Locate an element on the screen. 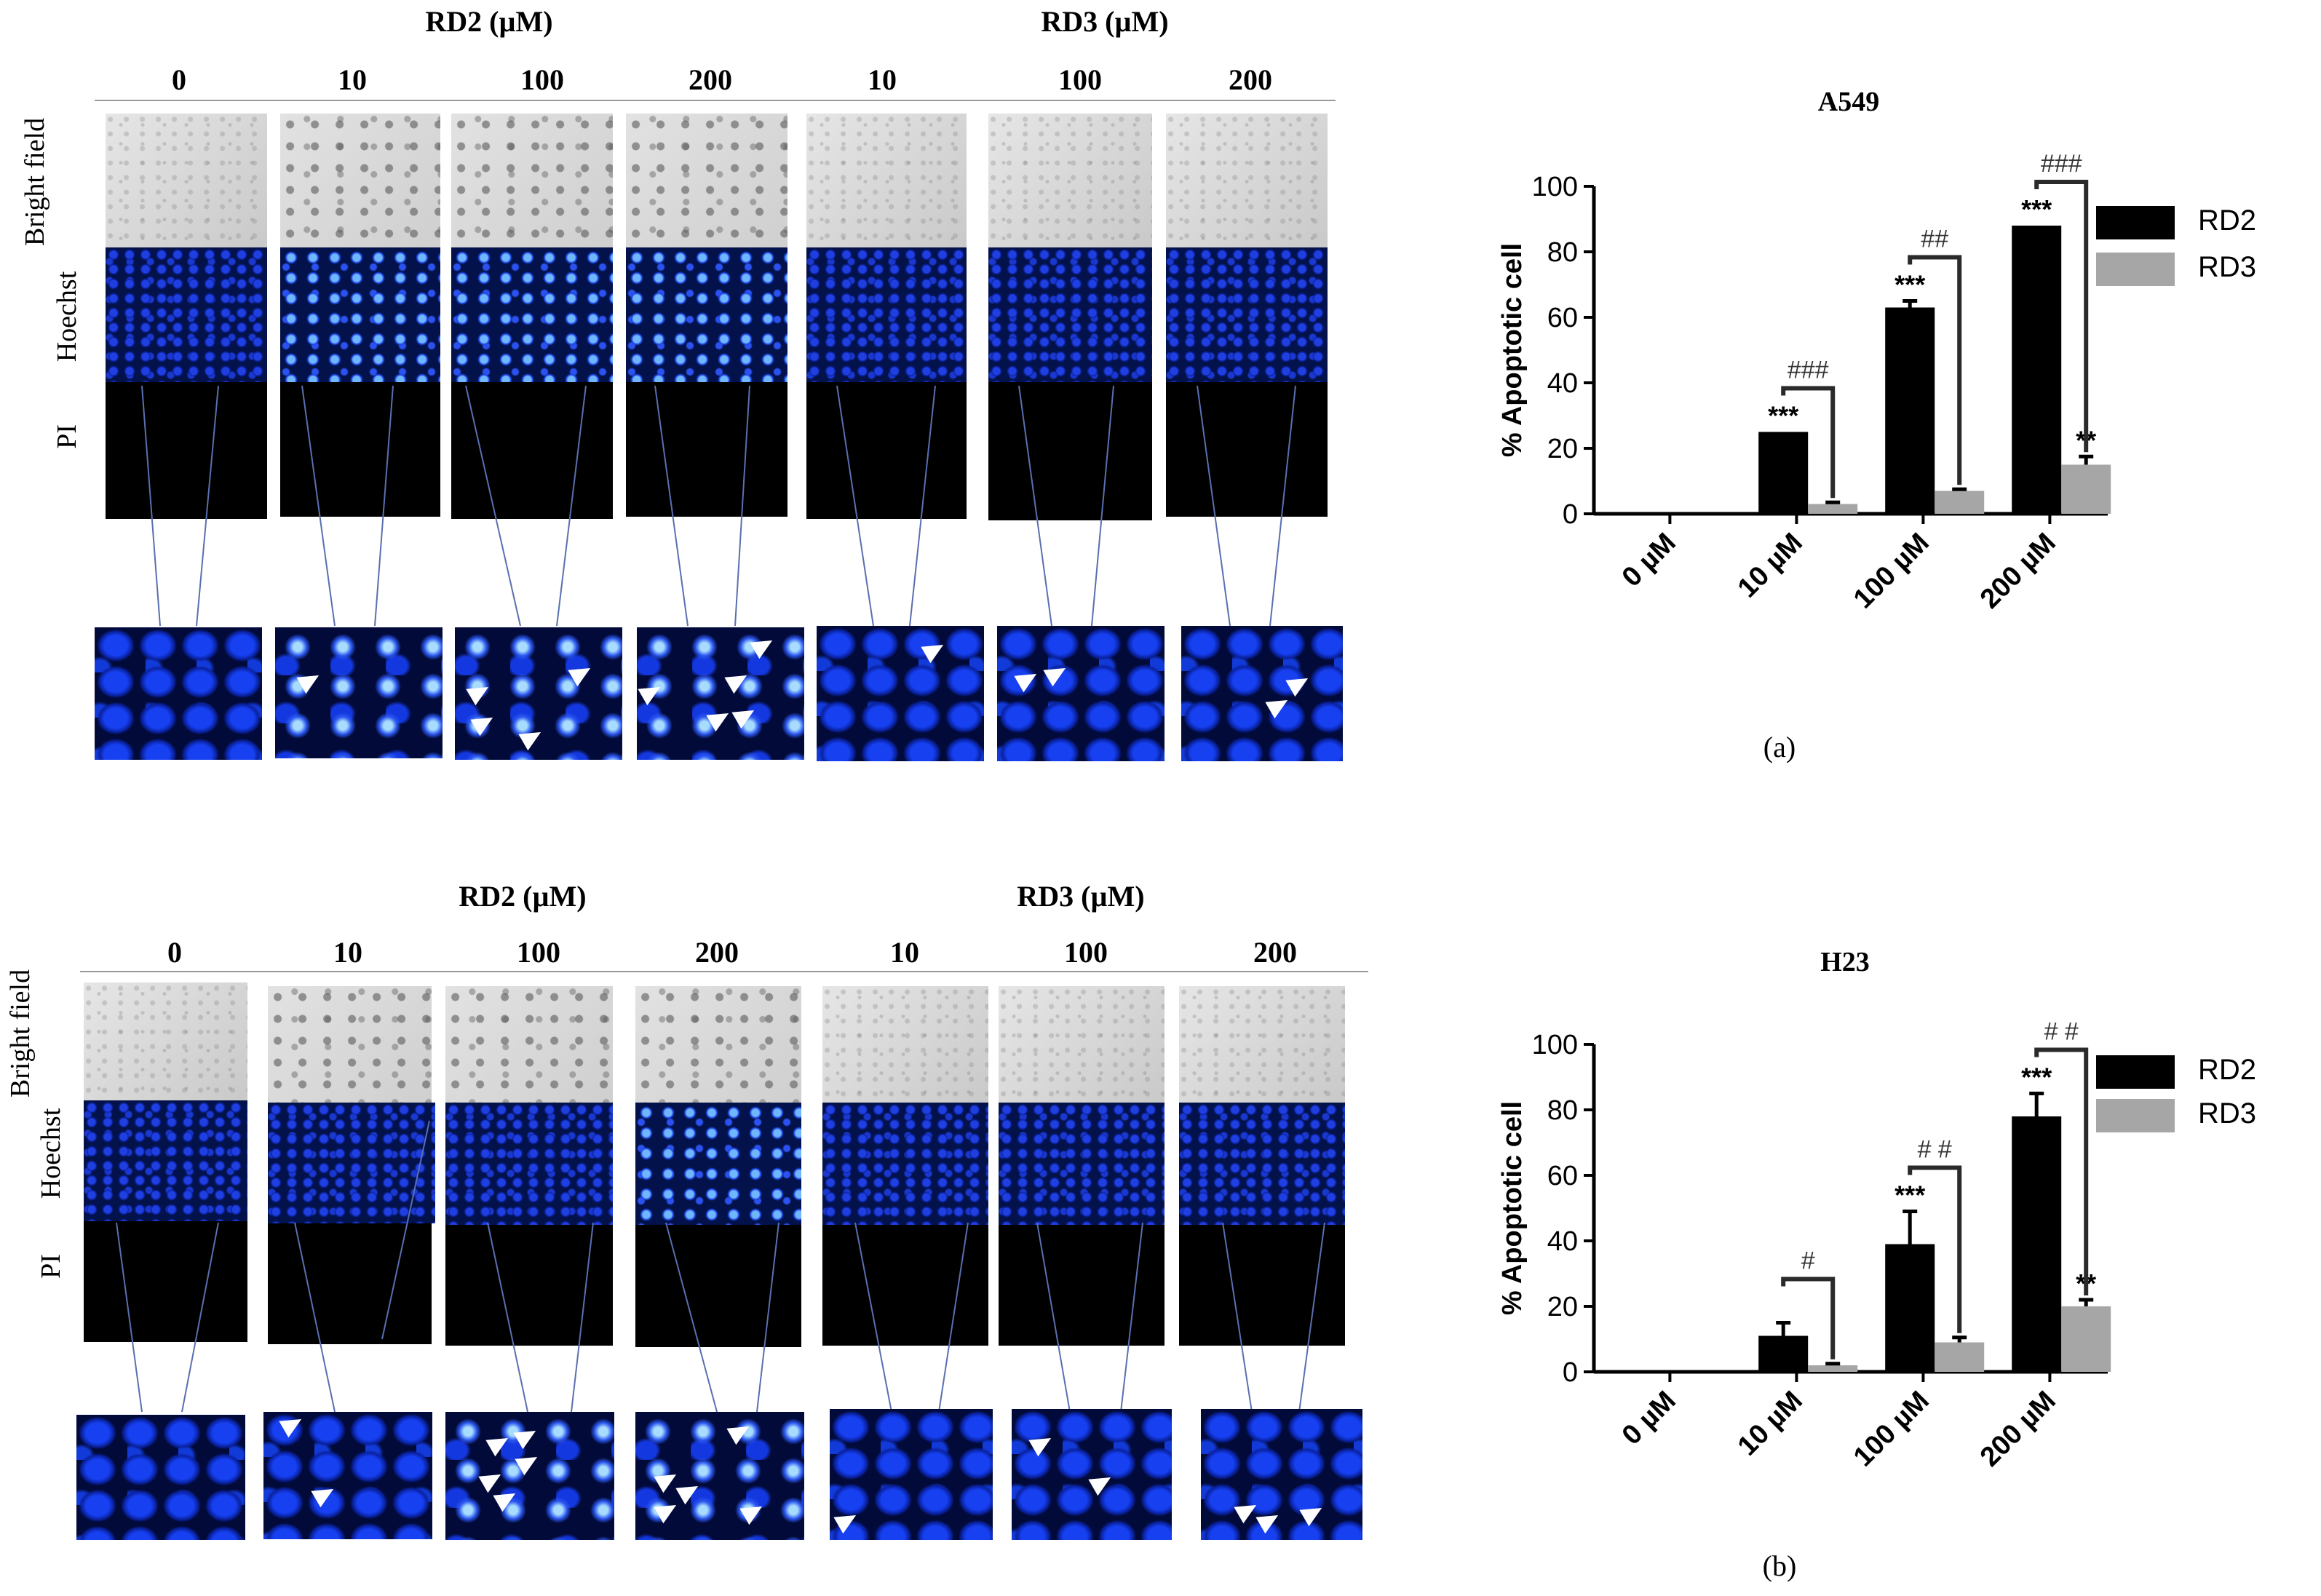 The height and width of the screenshot is (1596, 2321). bracket-label: ## is located at coordinates (1934, 239).